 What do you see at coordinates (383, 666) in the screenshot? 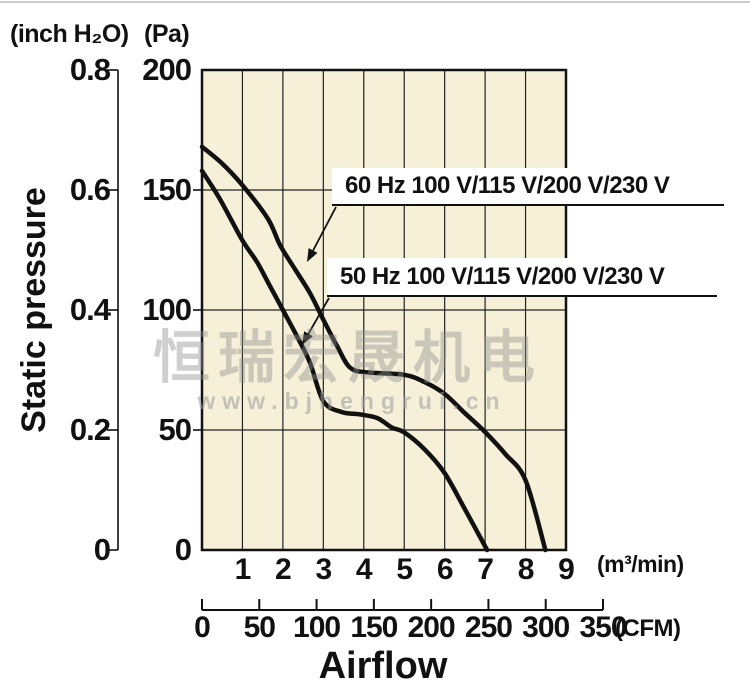
I see `x-axis-title: Airflow` at bounding box center [383, 666].